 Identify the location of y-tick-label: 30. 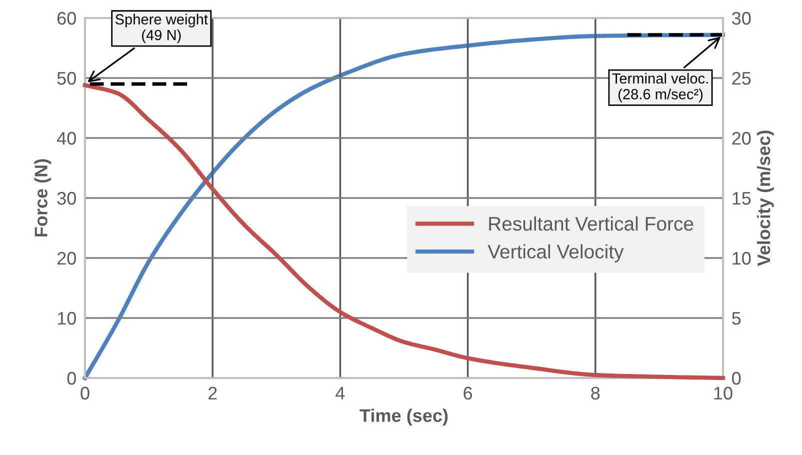
(66, 198).